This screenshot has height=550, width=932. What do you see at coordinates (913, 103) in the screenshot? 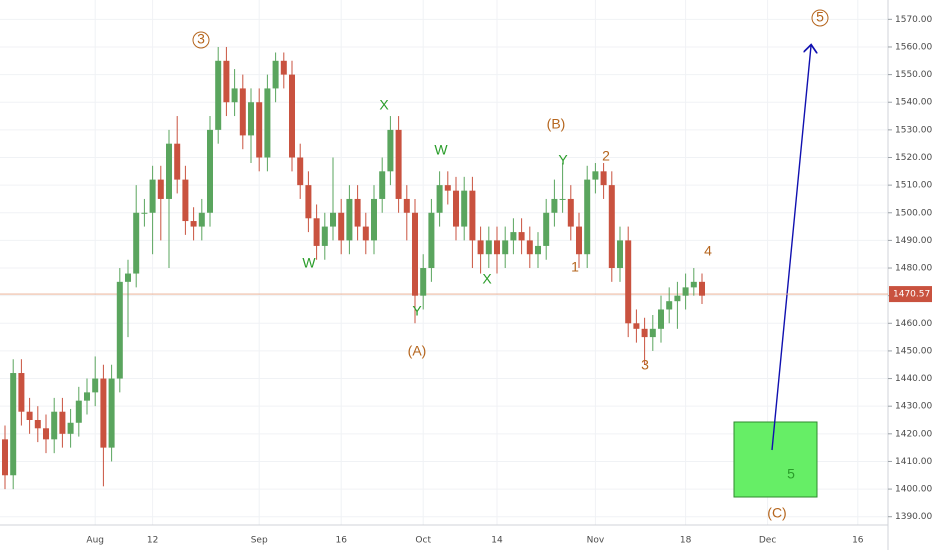
I see `y-tick-label: 1540.00` at bounding box center [913, 103].